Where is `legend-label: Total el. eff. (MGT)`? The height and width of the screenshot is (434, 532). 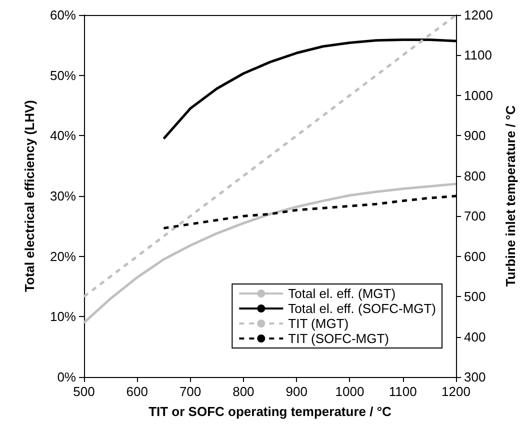 legend-label: Total el. eff. (MGT) is located at coordinates (342, 293).